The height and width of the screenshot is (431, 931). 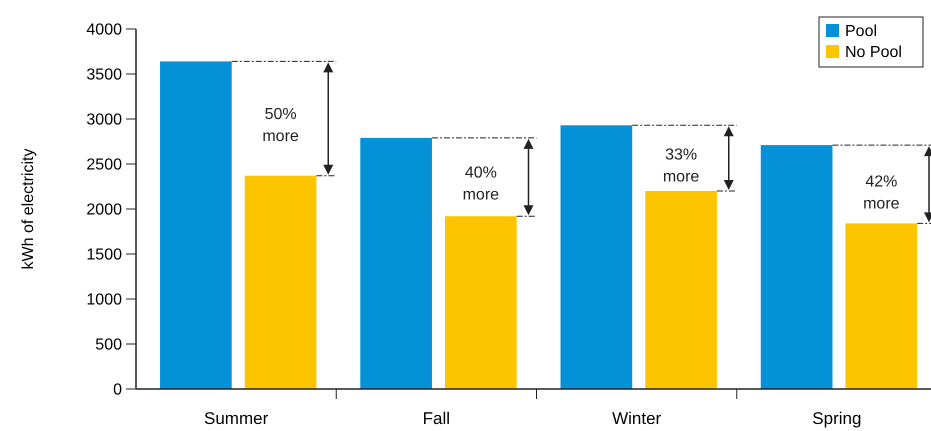 I want to click on y-tick-label: 500, so click(x=108, y=345).